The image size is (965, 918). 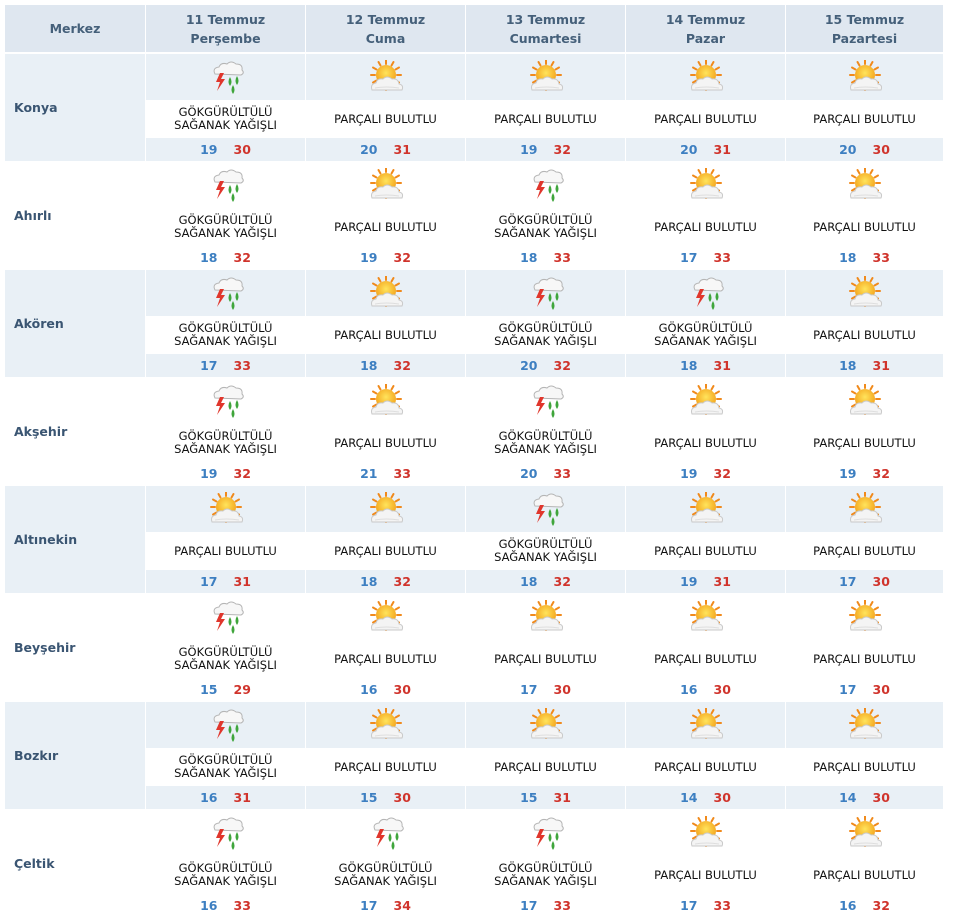 I want to click on min-temperature: 20, so click(x=689, y=149).